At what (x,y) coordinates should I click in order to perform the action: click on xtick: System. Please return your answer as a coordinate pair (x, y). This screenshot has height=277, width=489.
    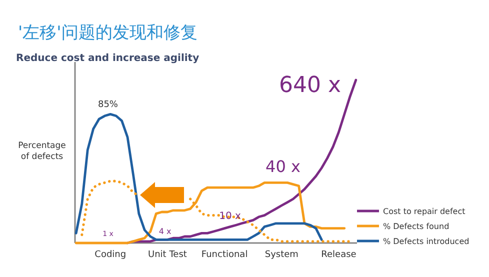
    Looking at the image, I should click on (281, 255).